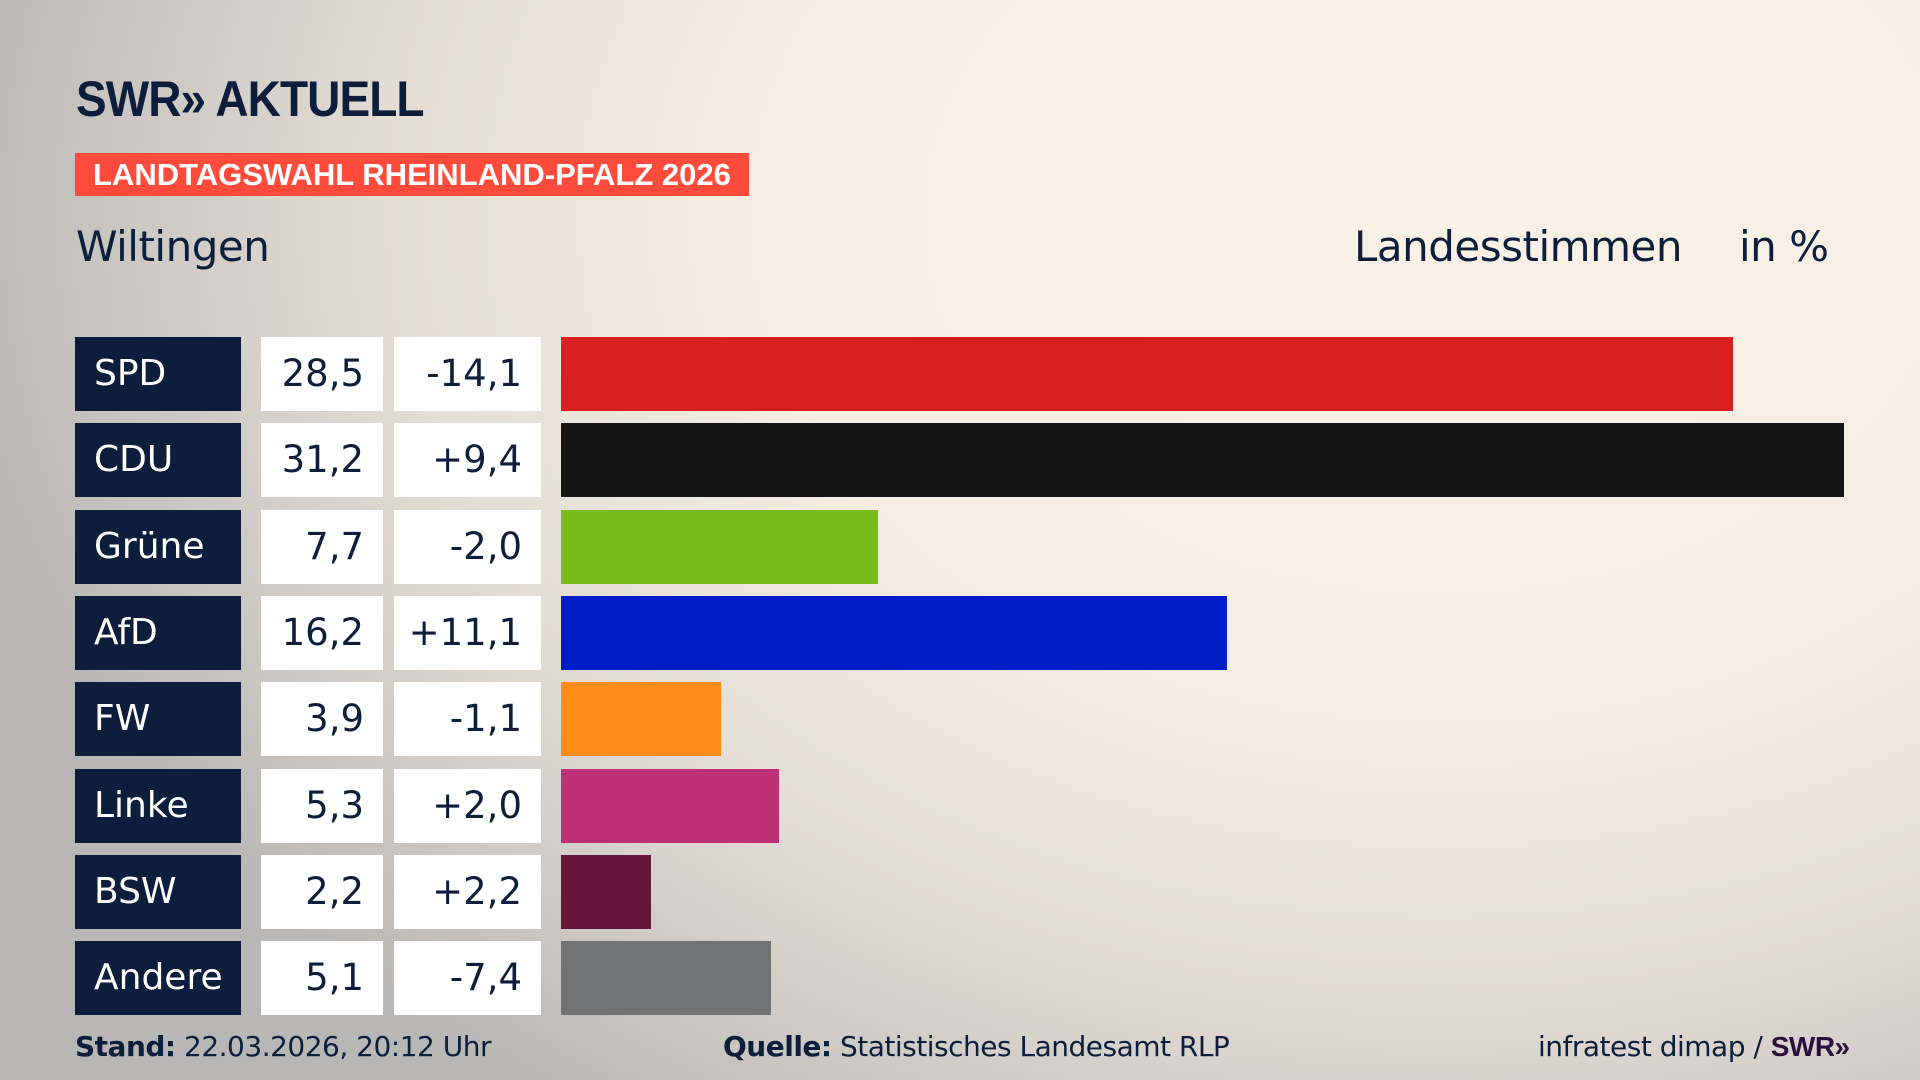  Describe the element at coordinates (158, 978) in the screenshot. I see `party-label: Andere` at that location.